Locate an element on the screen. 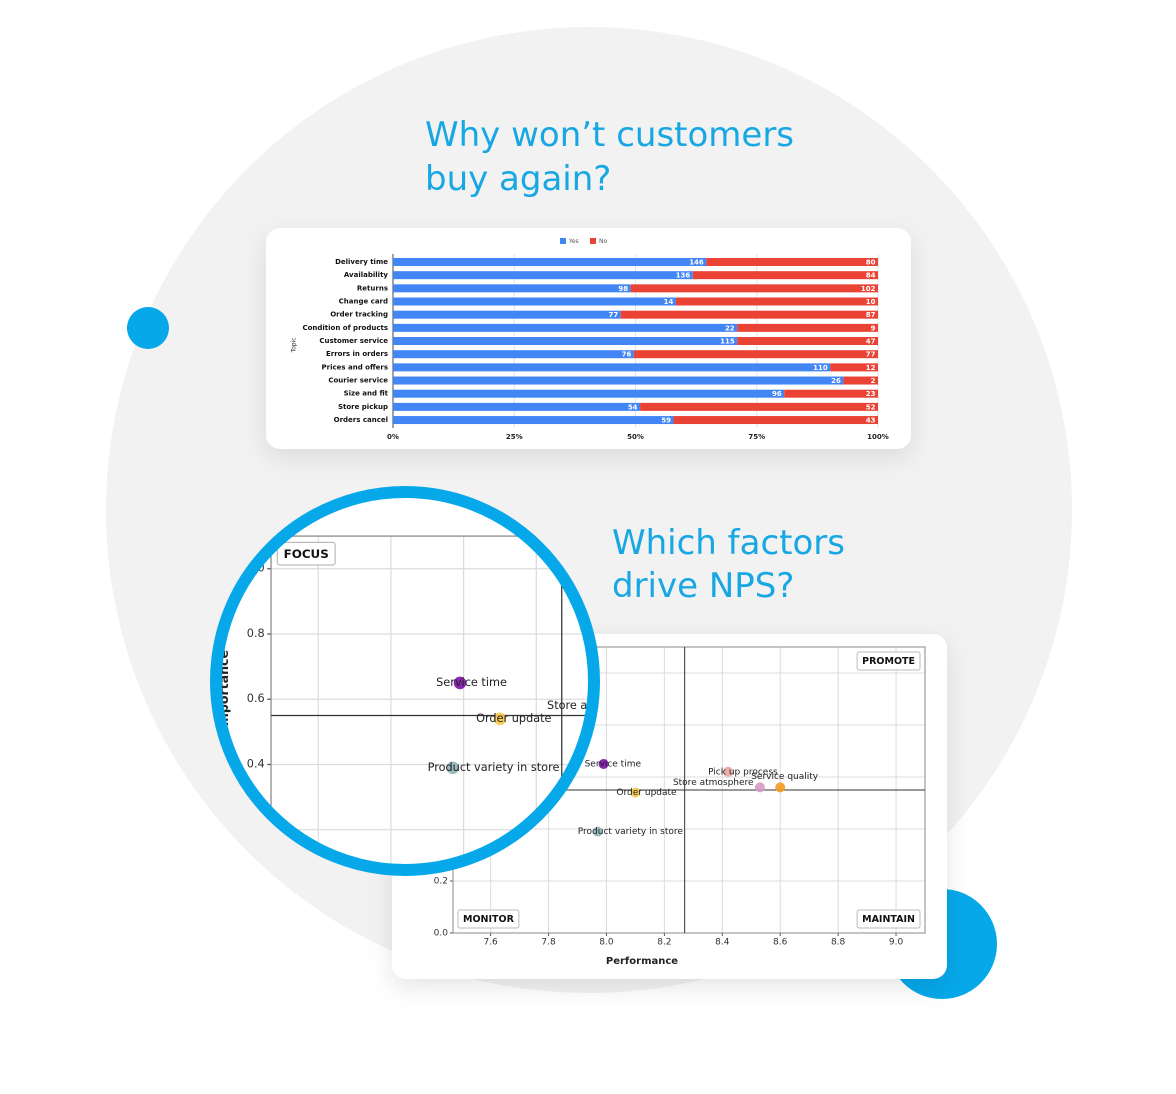 The width and height of the screenshot is (1176, 1094). x-tick-label: 9.0 is located at coordinates (896, 943).